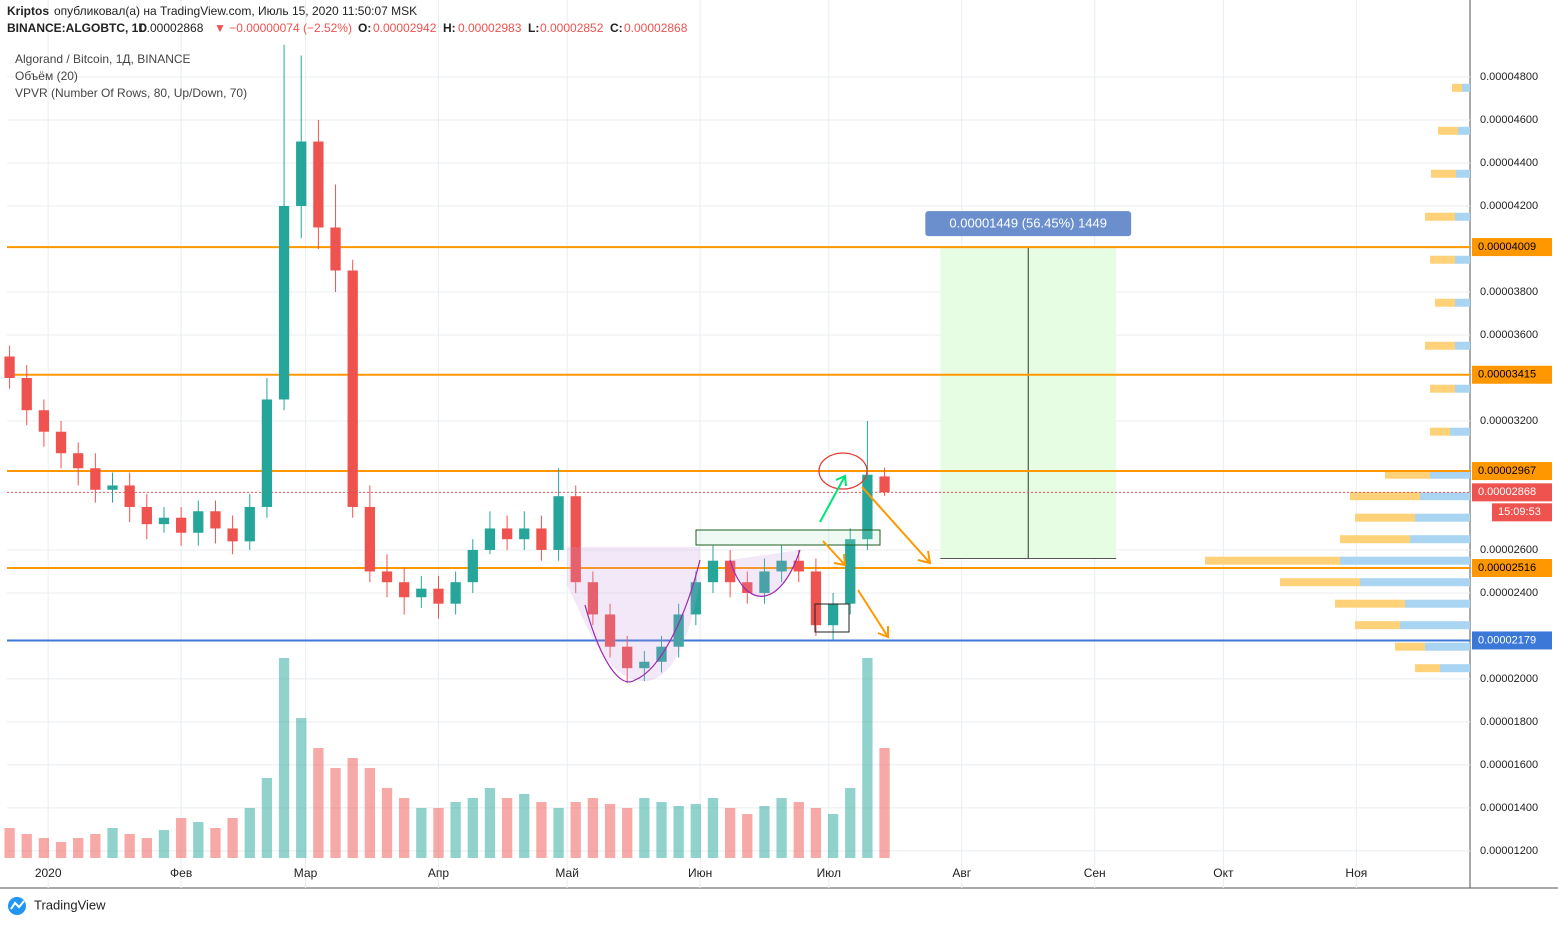 This screenshot has height=925, width=1558. Describe the element at coordinates (1095, 873) in the screenshot. I see `x-tick-label: Сен` at that location.